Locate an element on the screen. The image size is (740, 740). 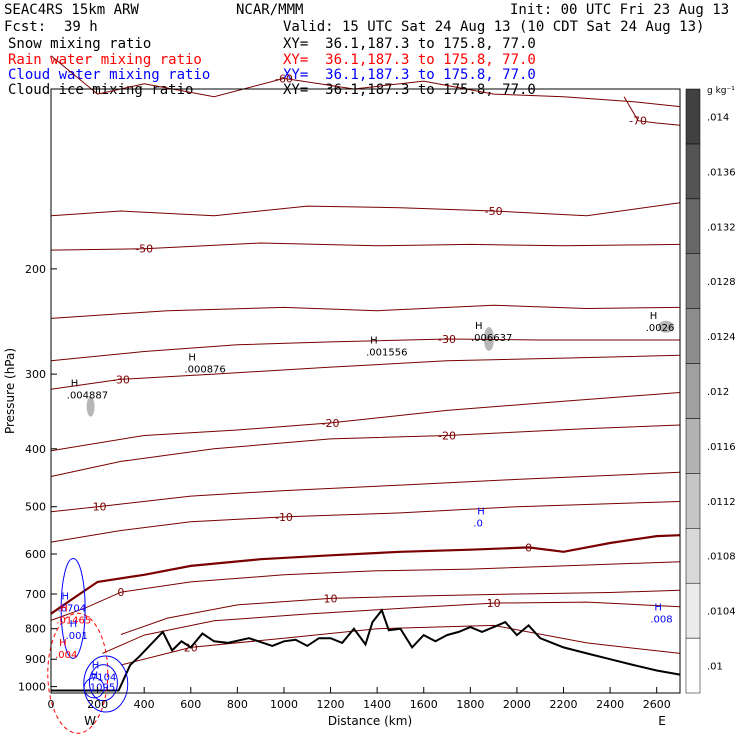
y-tick-label: 300 is located at coordinates (35, 374).